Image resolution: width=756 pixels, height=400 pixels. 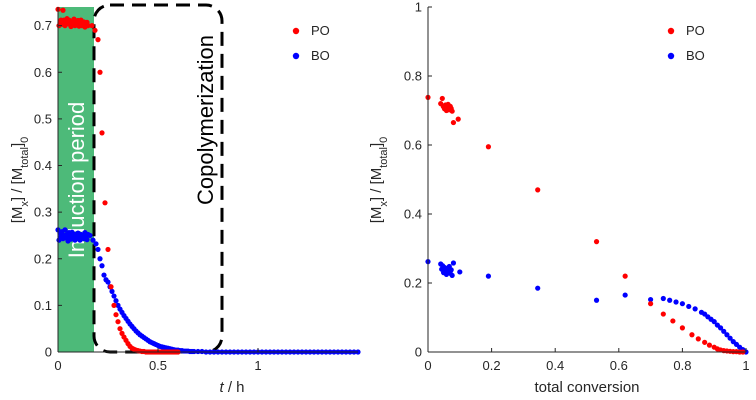 What do you see at coordinates (205, 120) in the screenshot?
I see `copolymerization-label: Copolymerization` at bounding box center [205, 120].